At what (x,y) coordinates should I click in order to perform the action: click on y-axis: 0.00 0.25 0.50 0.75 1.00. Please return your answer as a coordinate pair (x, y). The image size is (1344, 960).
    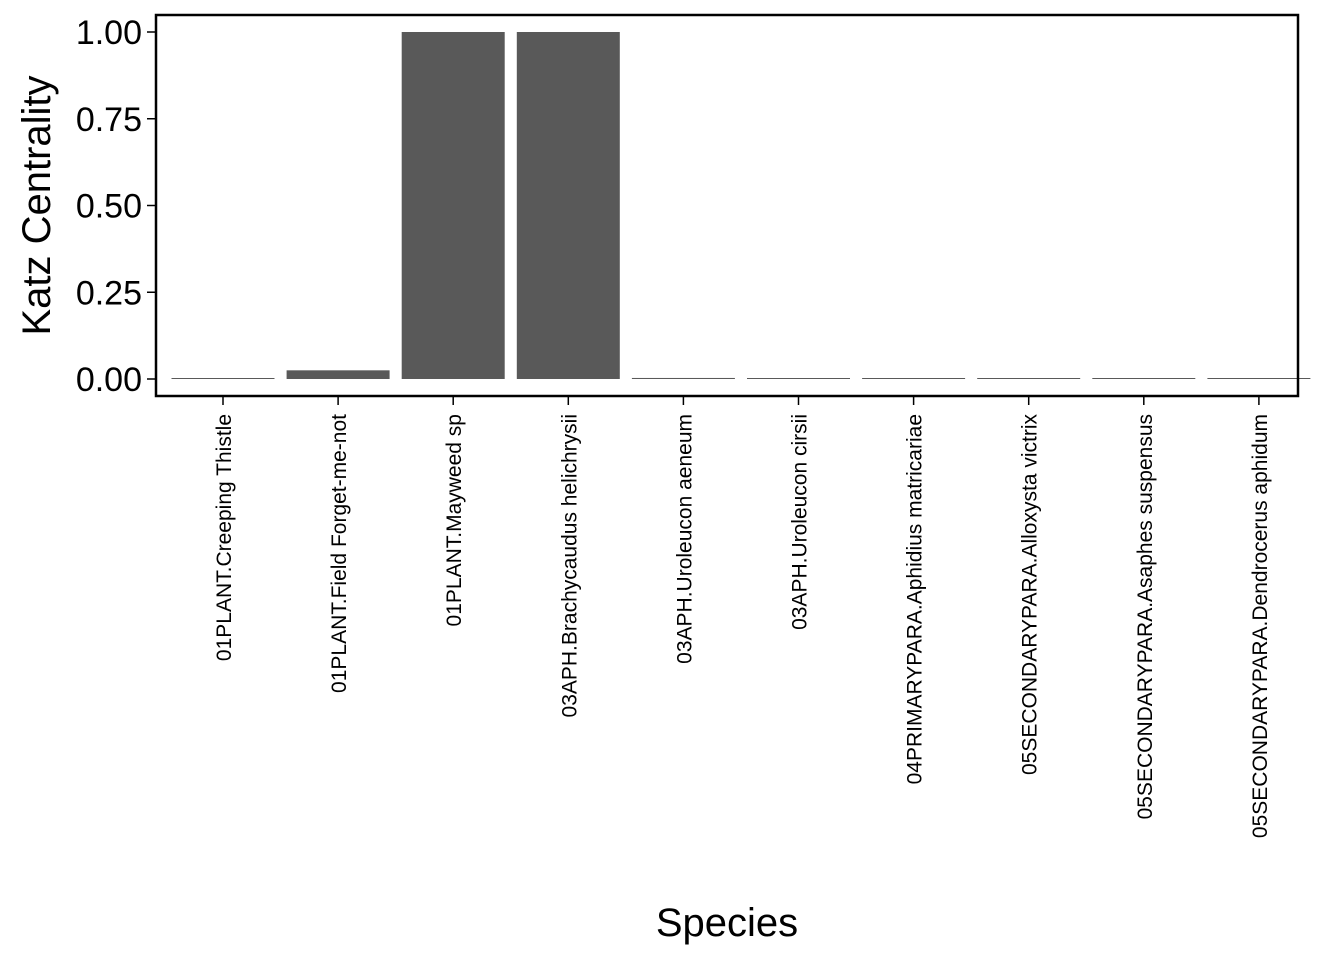
    Looking at the image, I should click on (116, 206).